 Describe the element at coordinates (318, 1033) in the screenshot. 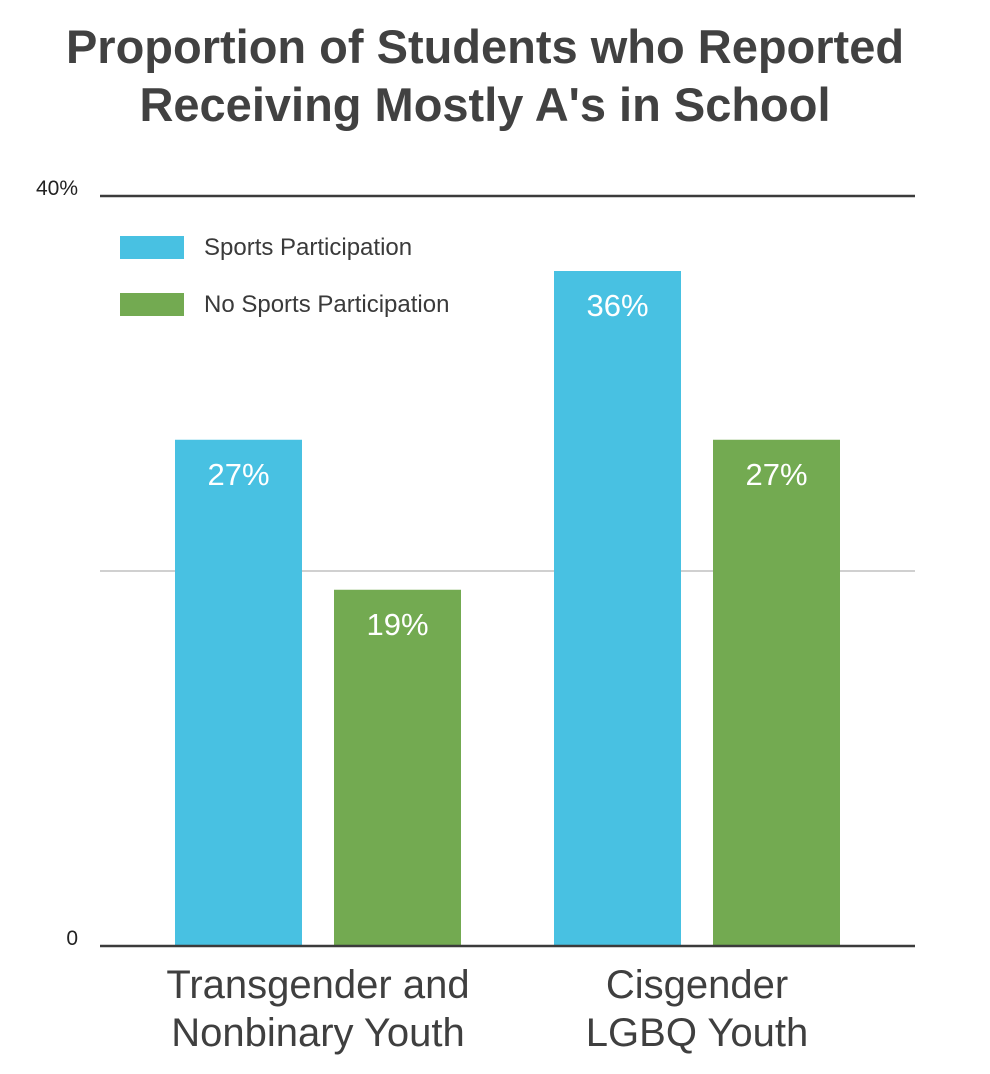

I see `category-label-0-line-1: Nonbinary Youth` at that location.